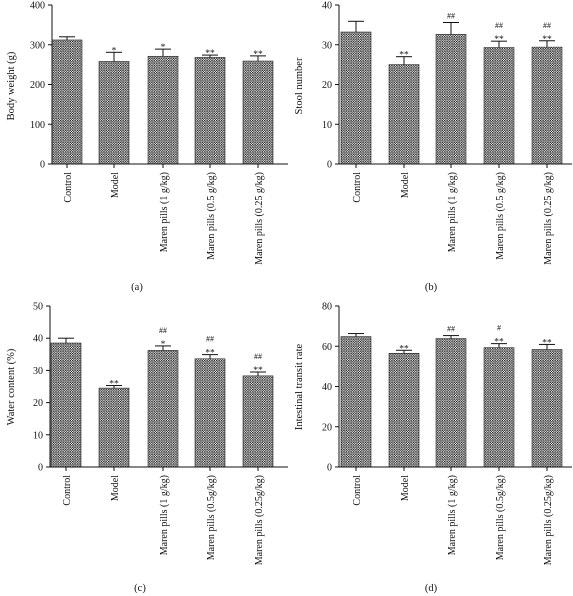 Image resolution: width=573 pixels, height=596 pixels. What do you see at coordinates (163, 345) in the screenshot?
I see `significance-label-c-2-1: *` at bounding box center [163, 345].